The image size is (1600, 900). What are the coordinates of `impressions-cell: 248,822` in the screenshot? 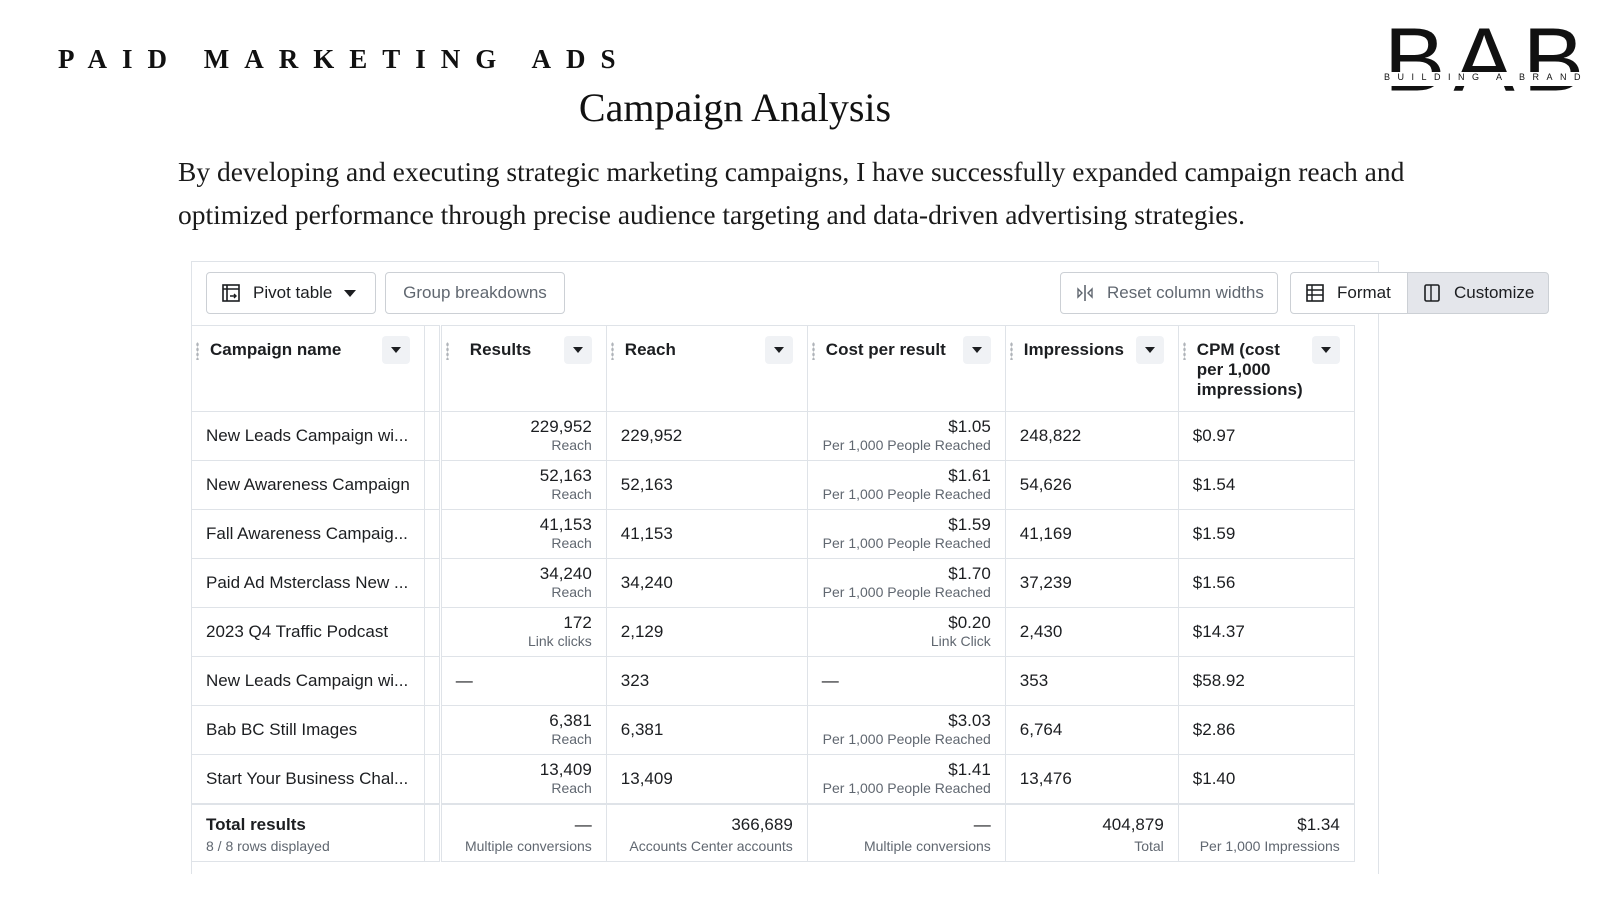 It's located at (1092, 436).